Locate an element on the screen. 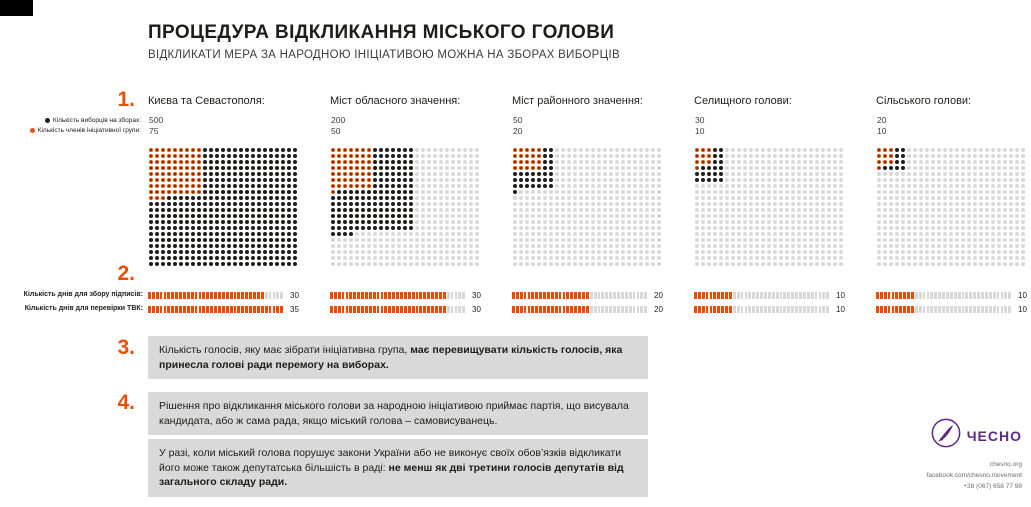 The width and height of the screenshot is (1031, 507). chart-values: 500 75 is located at coordinates (156, 126).